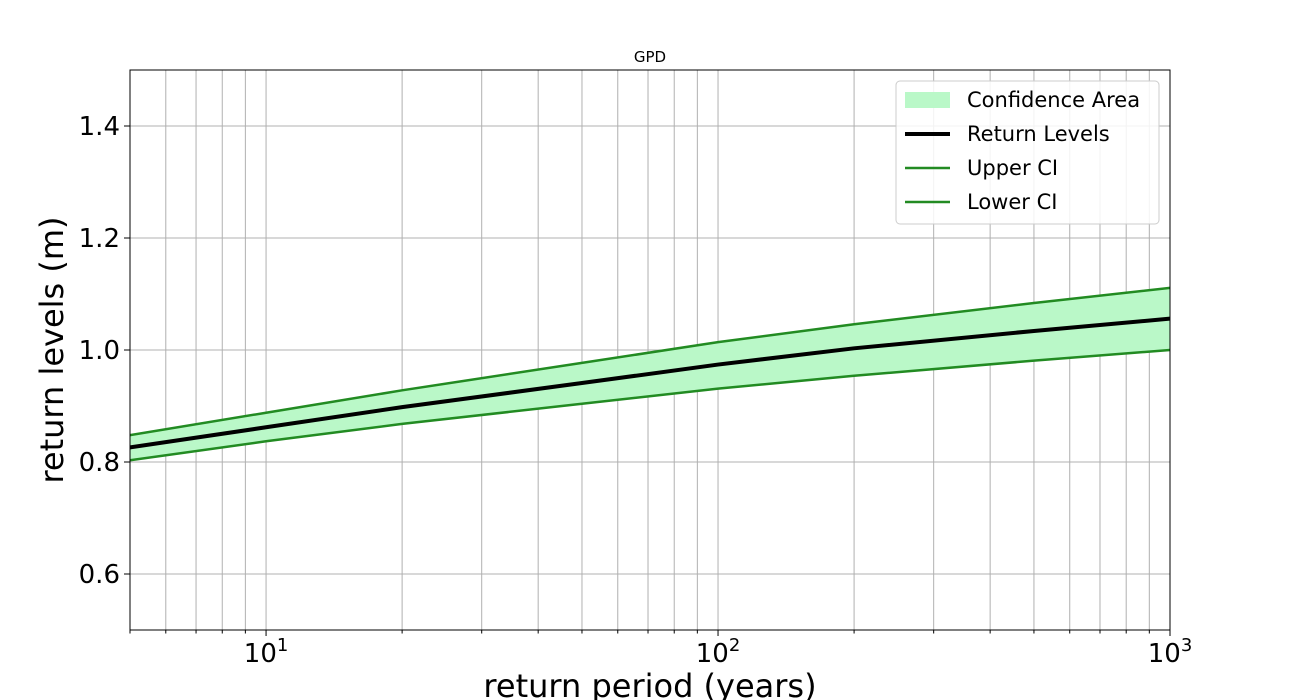  I want to click on chart-title: GPD, so click(650, 57).